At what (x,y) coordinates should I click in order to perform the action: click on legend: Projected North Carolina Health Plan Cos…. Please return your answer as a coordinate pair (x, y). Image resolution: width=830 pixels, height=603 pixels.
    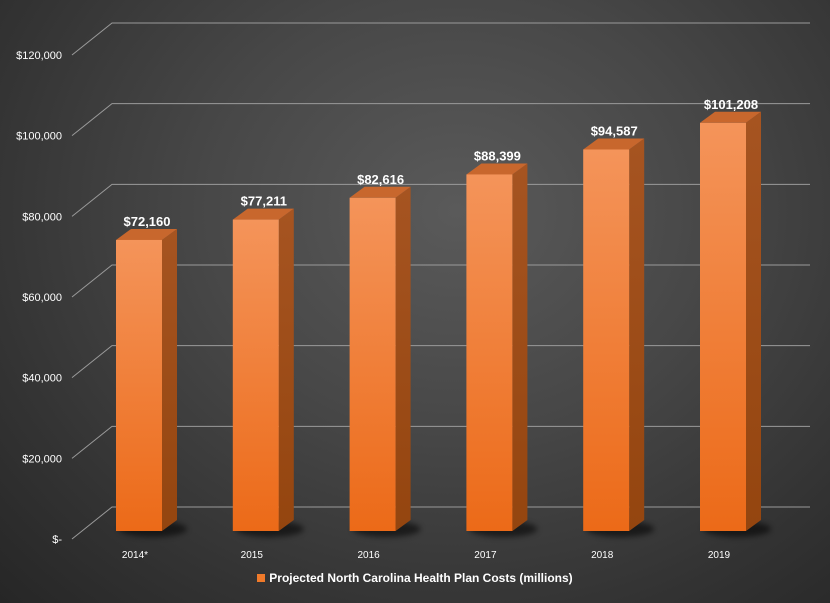
    Looking at the image, I should click on (415, 578).